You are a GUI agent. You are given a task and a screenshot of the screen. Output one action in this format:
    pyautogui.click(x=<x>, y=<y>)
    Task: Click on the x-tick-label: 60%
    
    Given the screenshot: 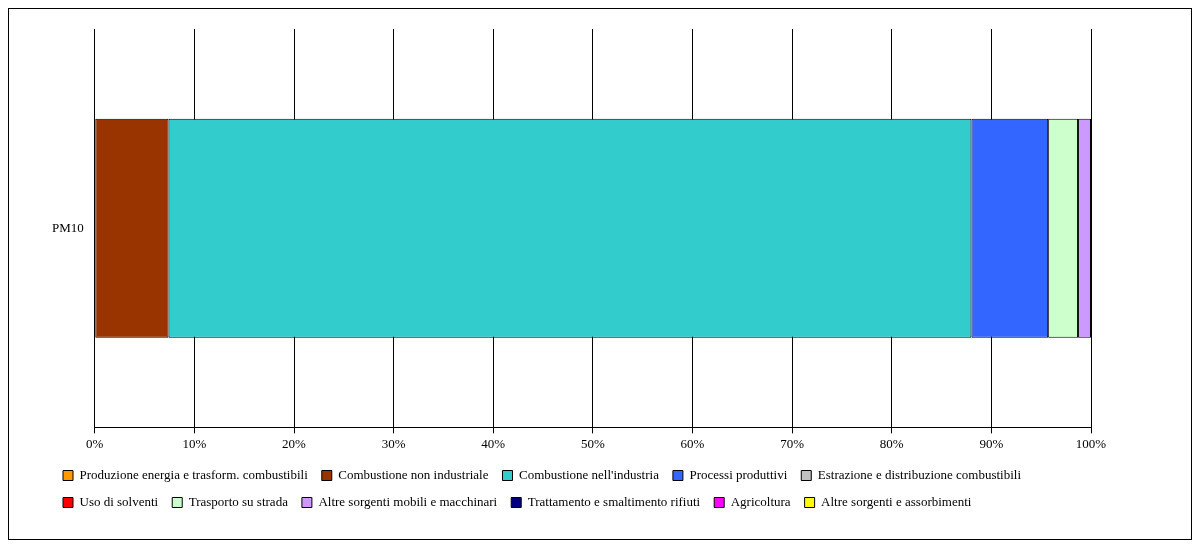 What is the action you would take?
    pyautogui.click(x=692, y=443)
    